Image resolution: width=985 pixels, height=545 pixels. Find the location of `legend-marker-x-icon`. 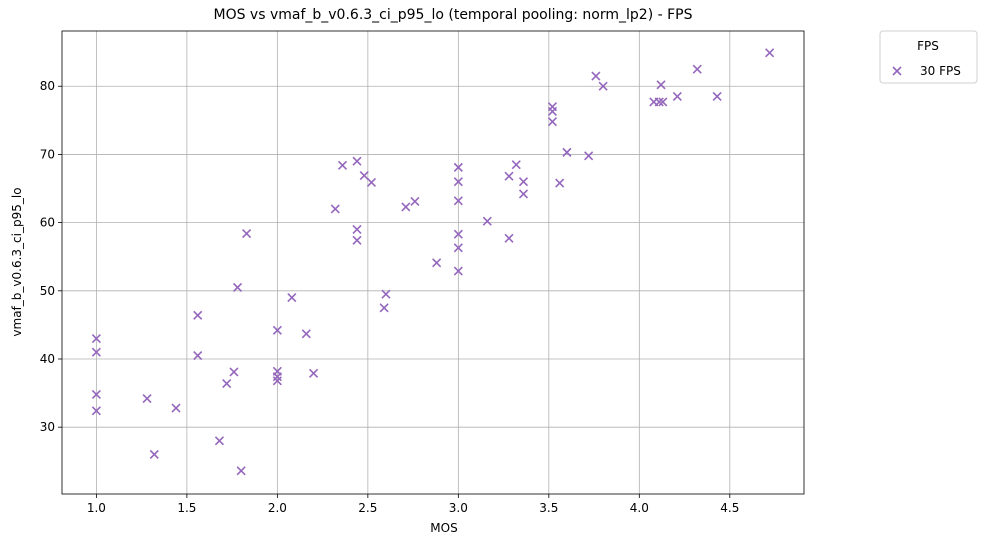

legend-marker-x-icon is located at coordinates (897, 71).